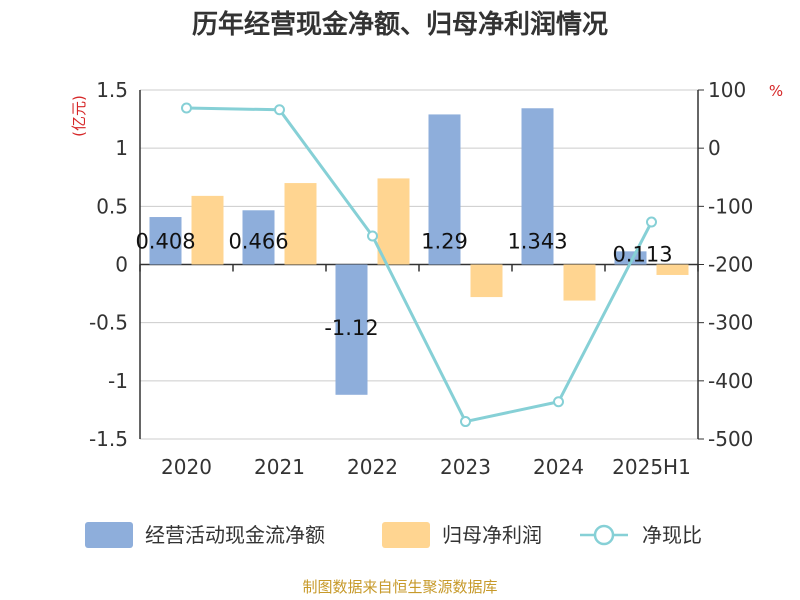 Image resolution: width=800 pixels, height=600 pixels. Describe the element at coordinates (108, 323) in the screenshot. I see `left-tick-label: -0.5` at that location.